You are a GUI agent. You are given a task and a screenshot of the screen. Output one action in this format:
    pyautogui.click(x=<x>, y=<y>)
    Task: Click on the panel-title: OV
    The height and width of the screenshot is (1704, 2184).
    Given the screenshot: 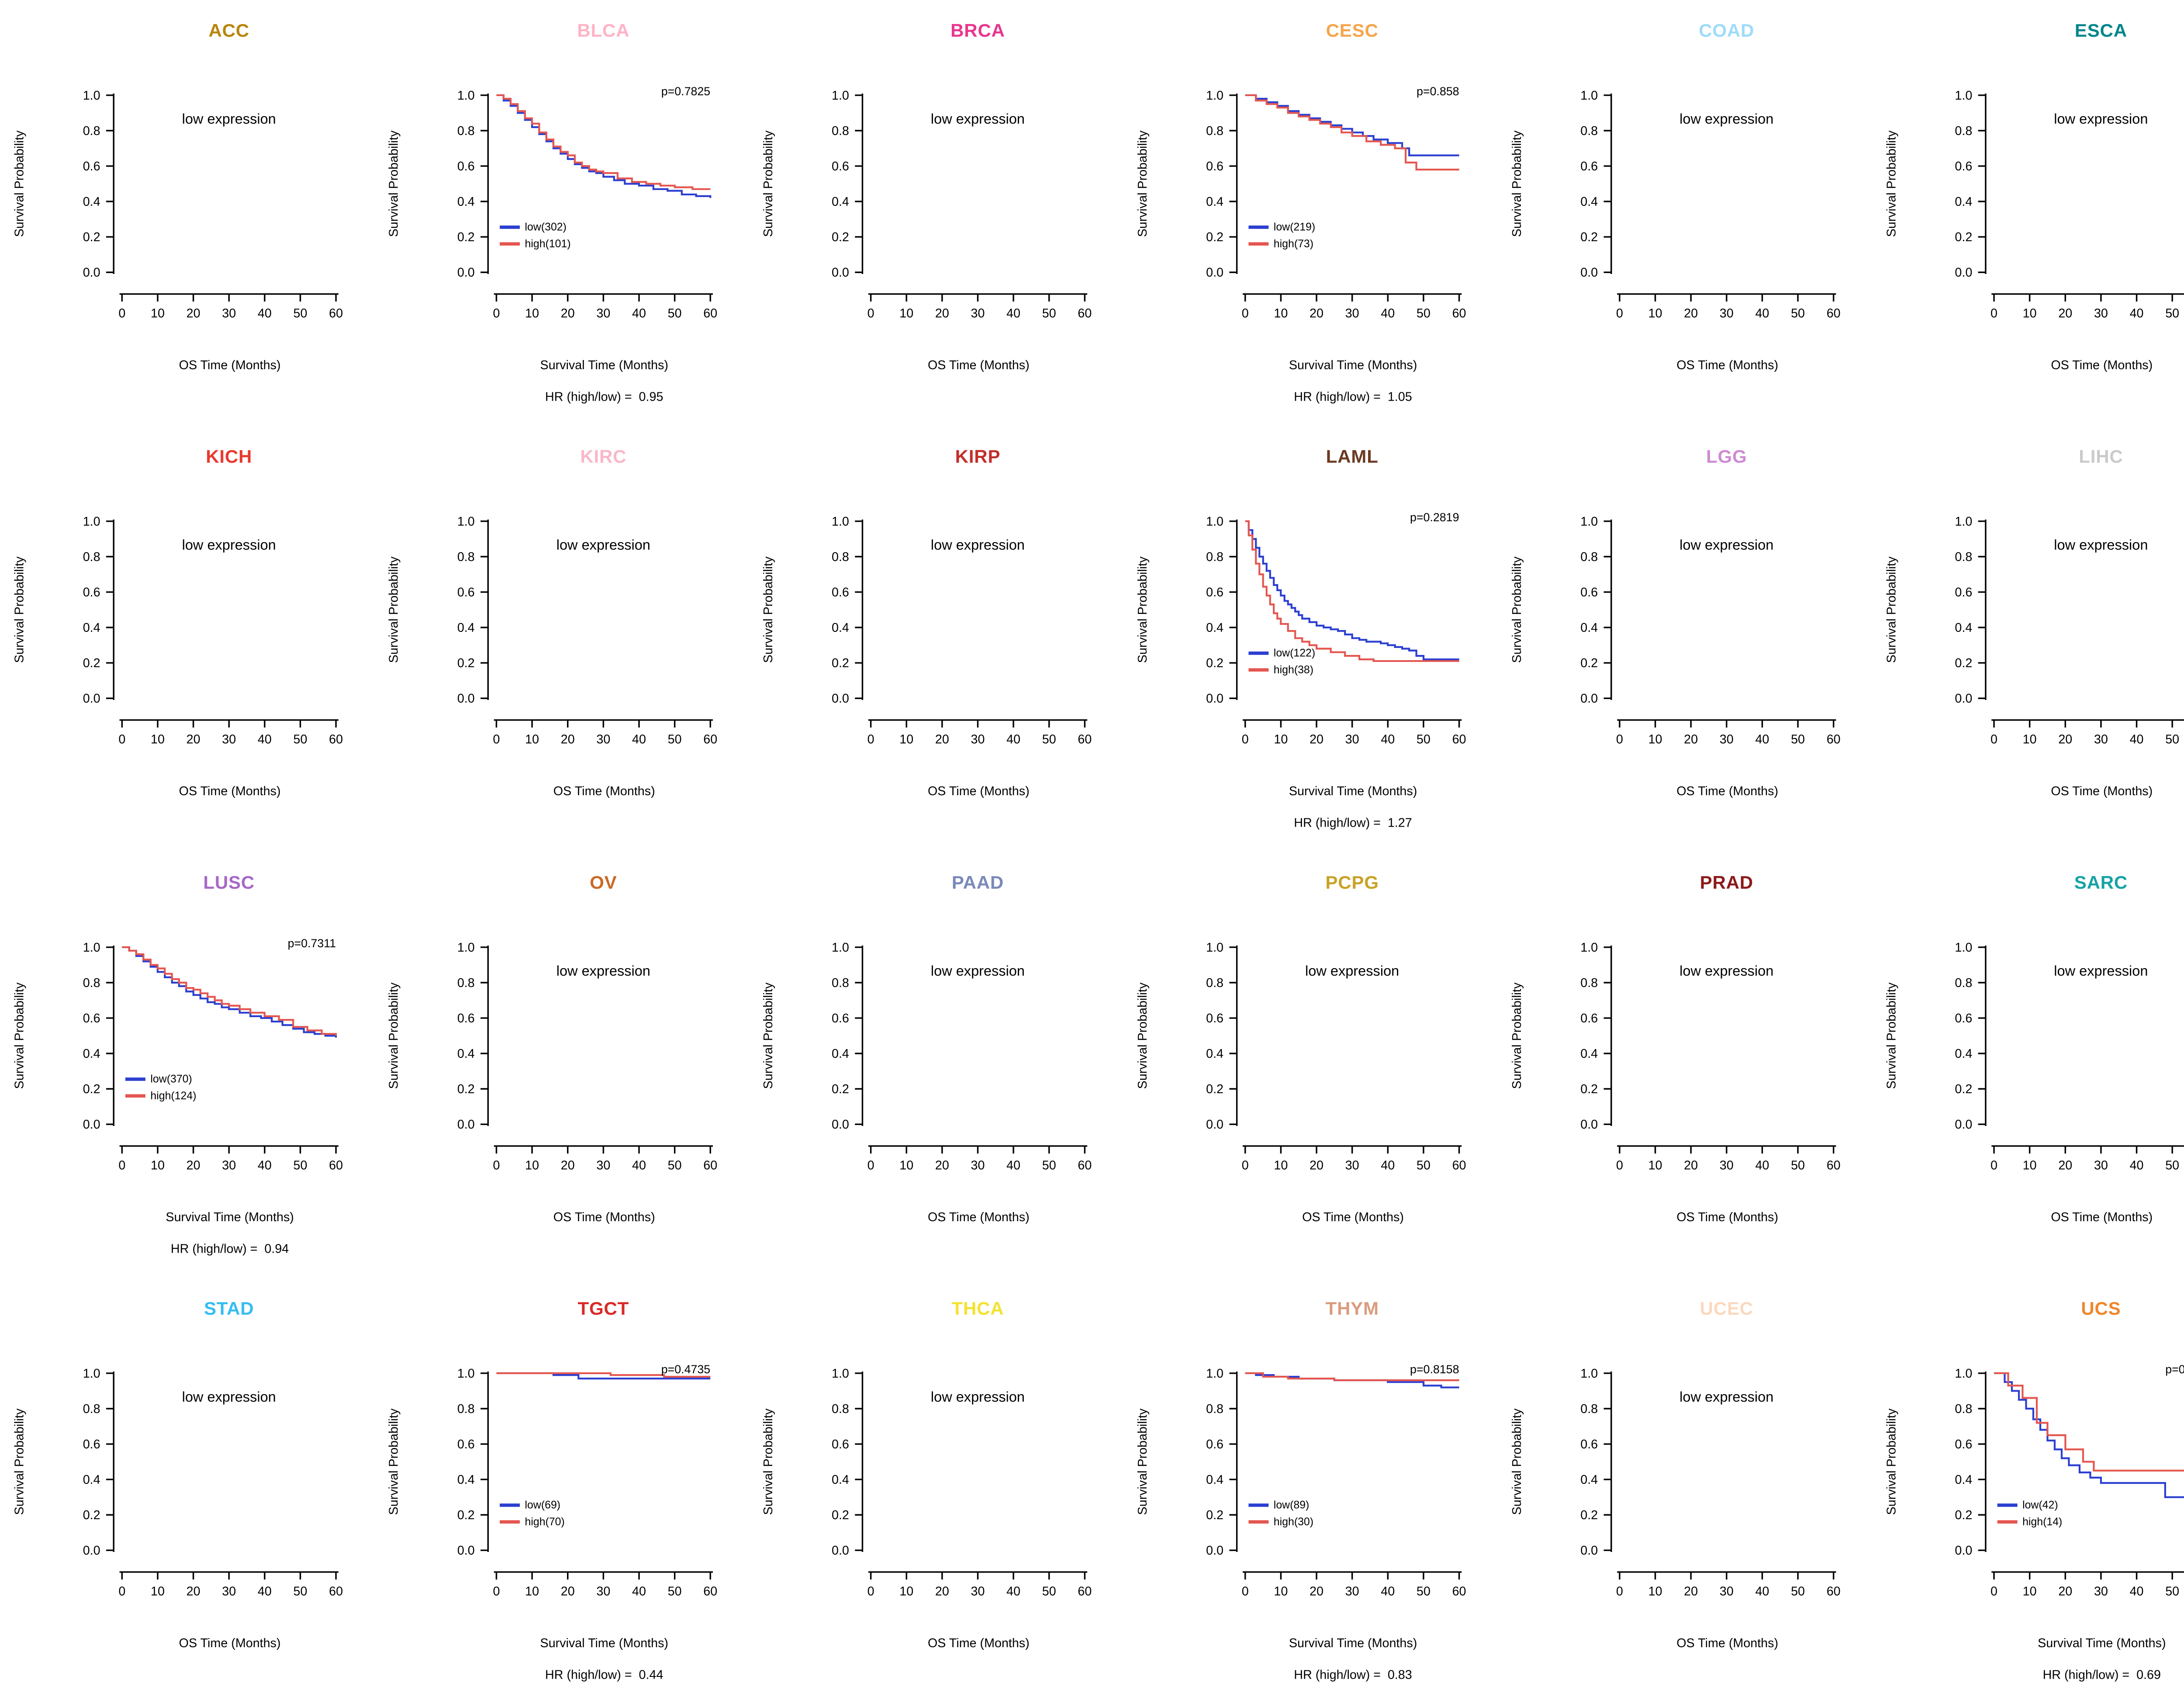 What is the action you would take?
    pyautogui.click(x=603, y=883)
    